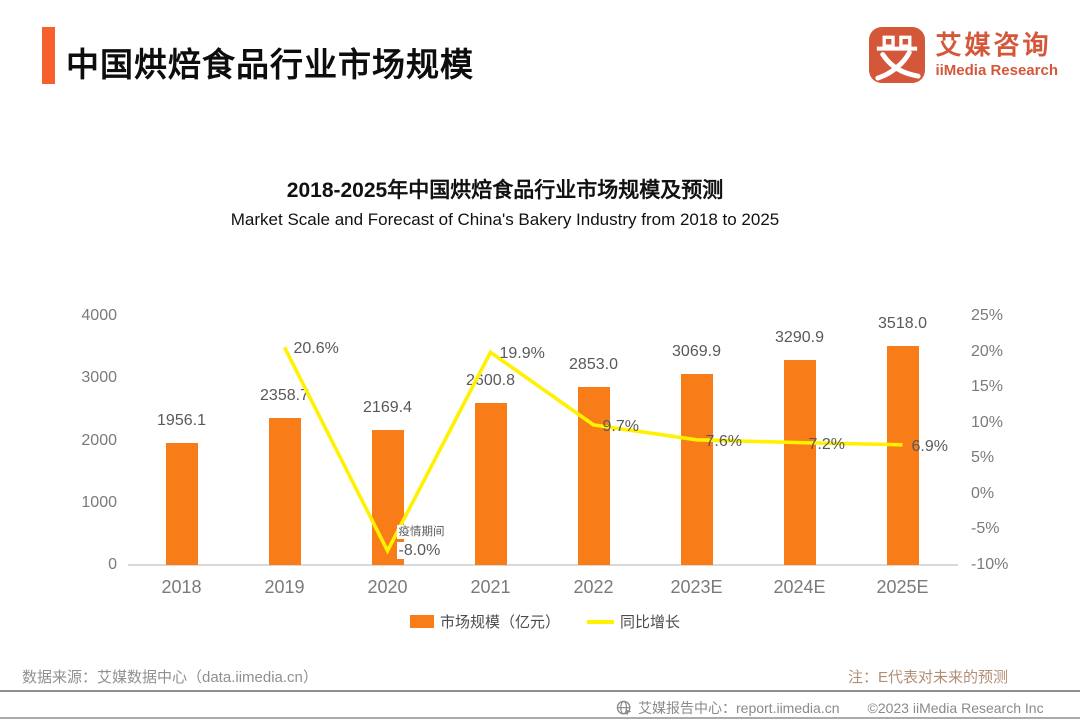 The height and width of the screenshot is (720, 1080). Describe the element at coordinates (99, 502) in the screenshot. I see `left-axis-tick: 1000` at that location.